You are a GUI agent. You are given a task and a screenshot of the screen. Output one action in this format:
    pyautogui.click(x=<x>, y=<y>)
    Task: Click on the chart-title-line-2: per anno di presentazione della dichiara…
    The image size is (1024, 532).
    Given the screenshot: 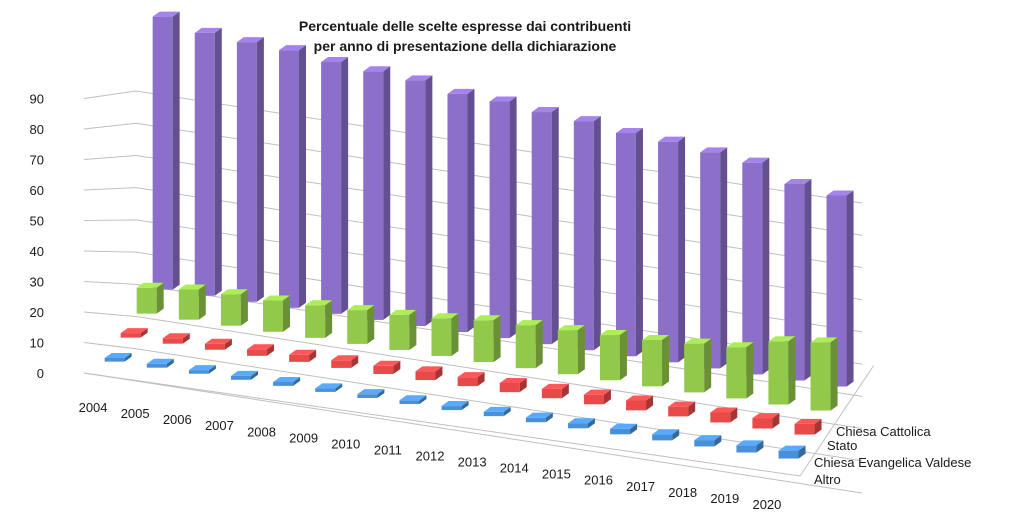 What is the action you would take?
    pyautogui.click(x=465, y=46)
    